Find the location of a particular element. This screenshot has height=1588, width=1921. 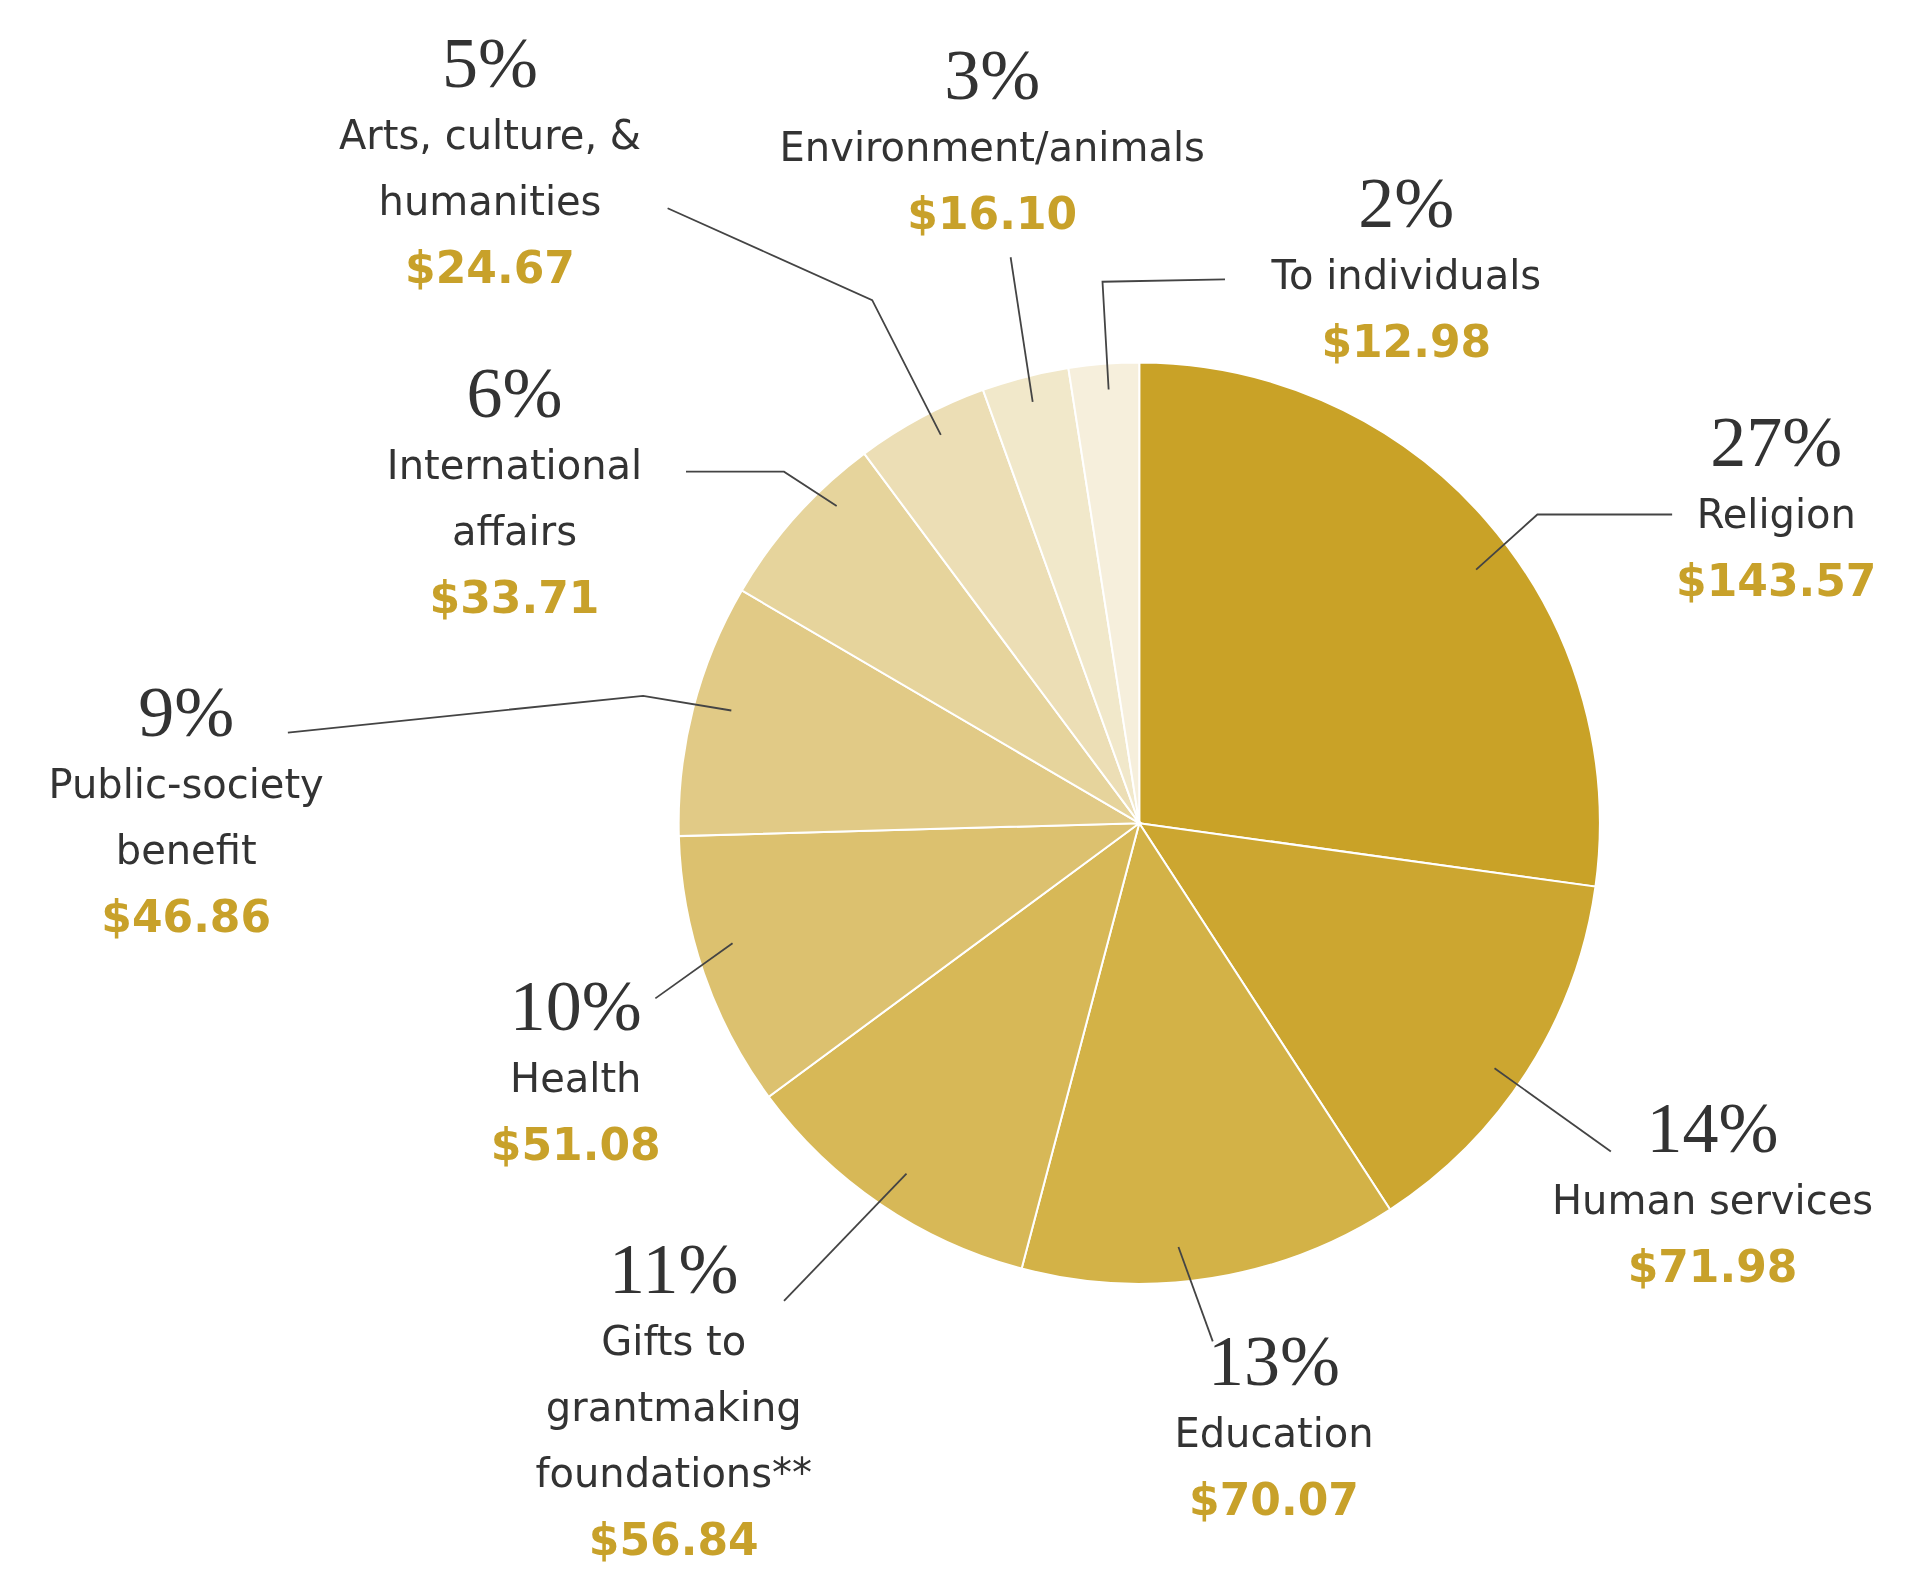

slice-label: Education is located at coordinates (1274, 1433).